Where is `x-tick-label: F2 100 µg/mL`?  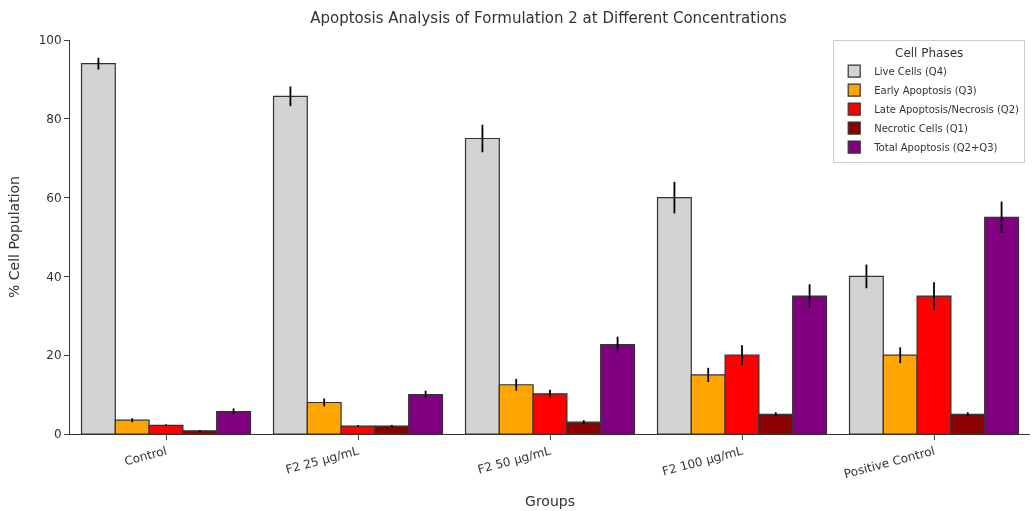
x-tick-label: F2 100 µg/mL is located at coordinates (702, 461).